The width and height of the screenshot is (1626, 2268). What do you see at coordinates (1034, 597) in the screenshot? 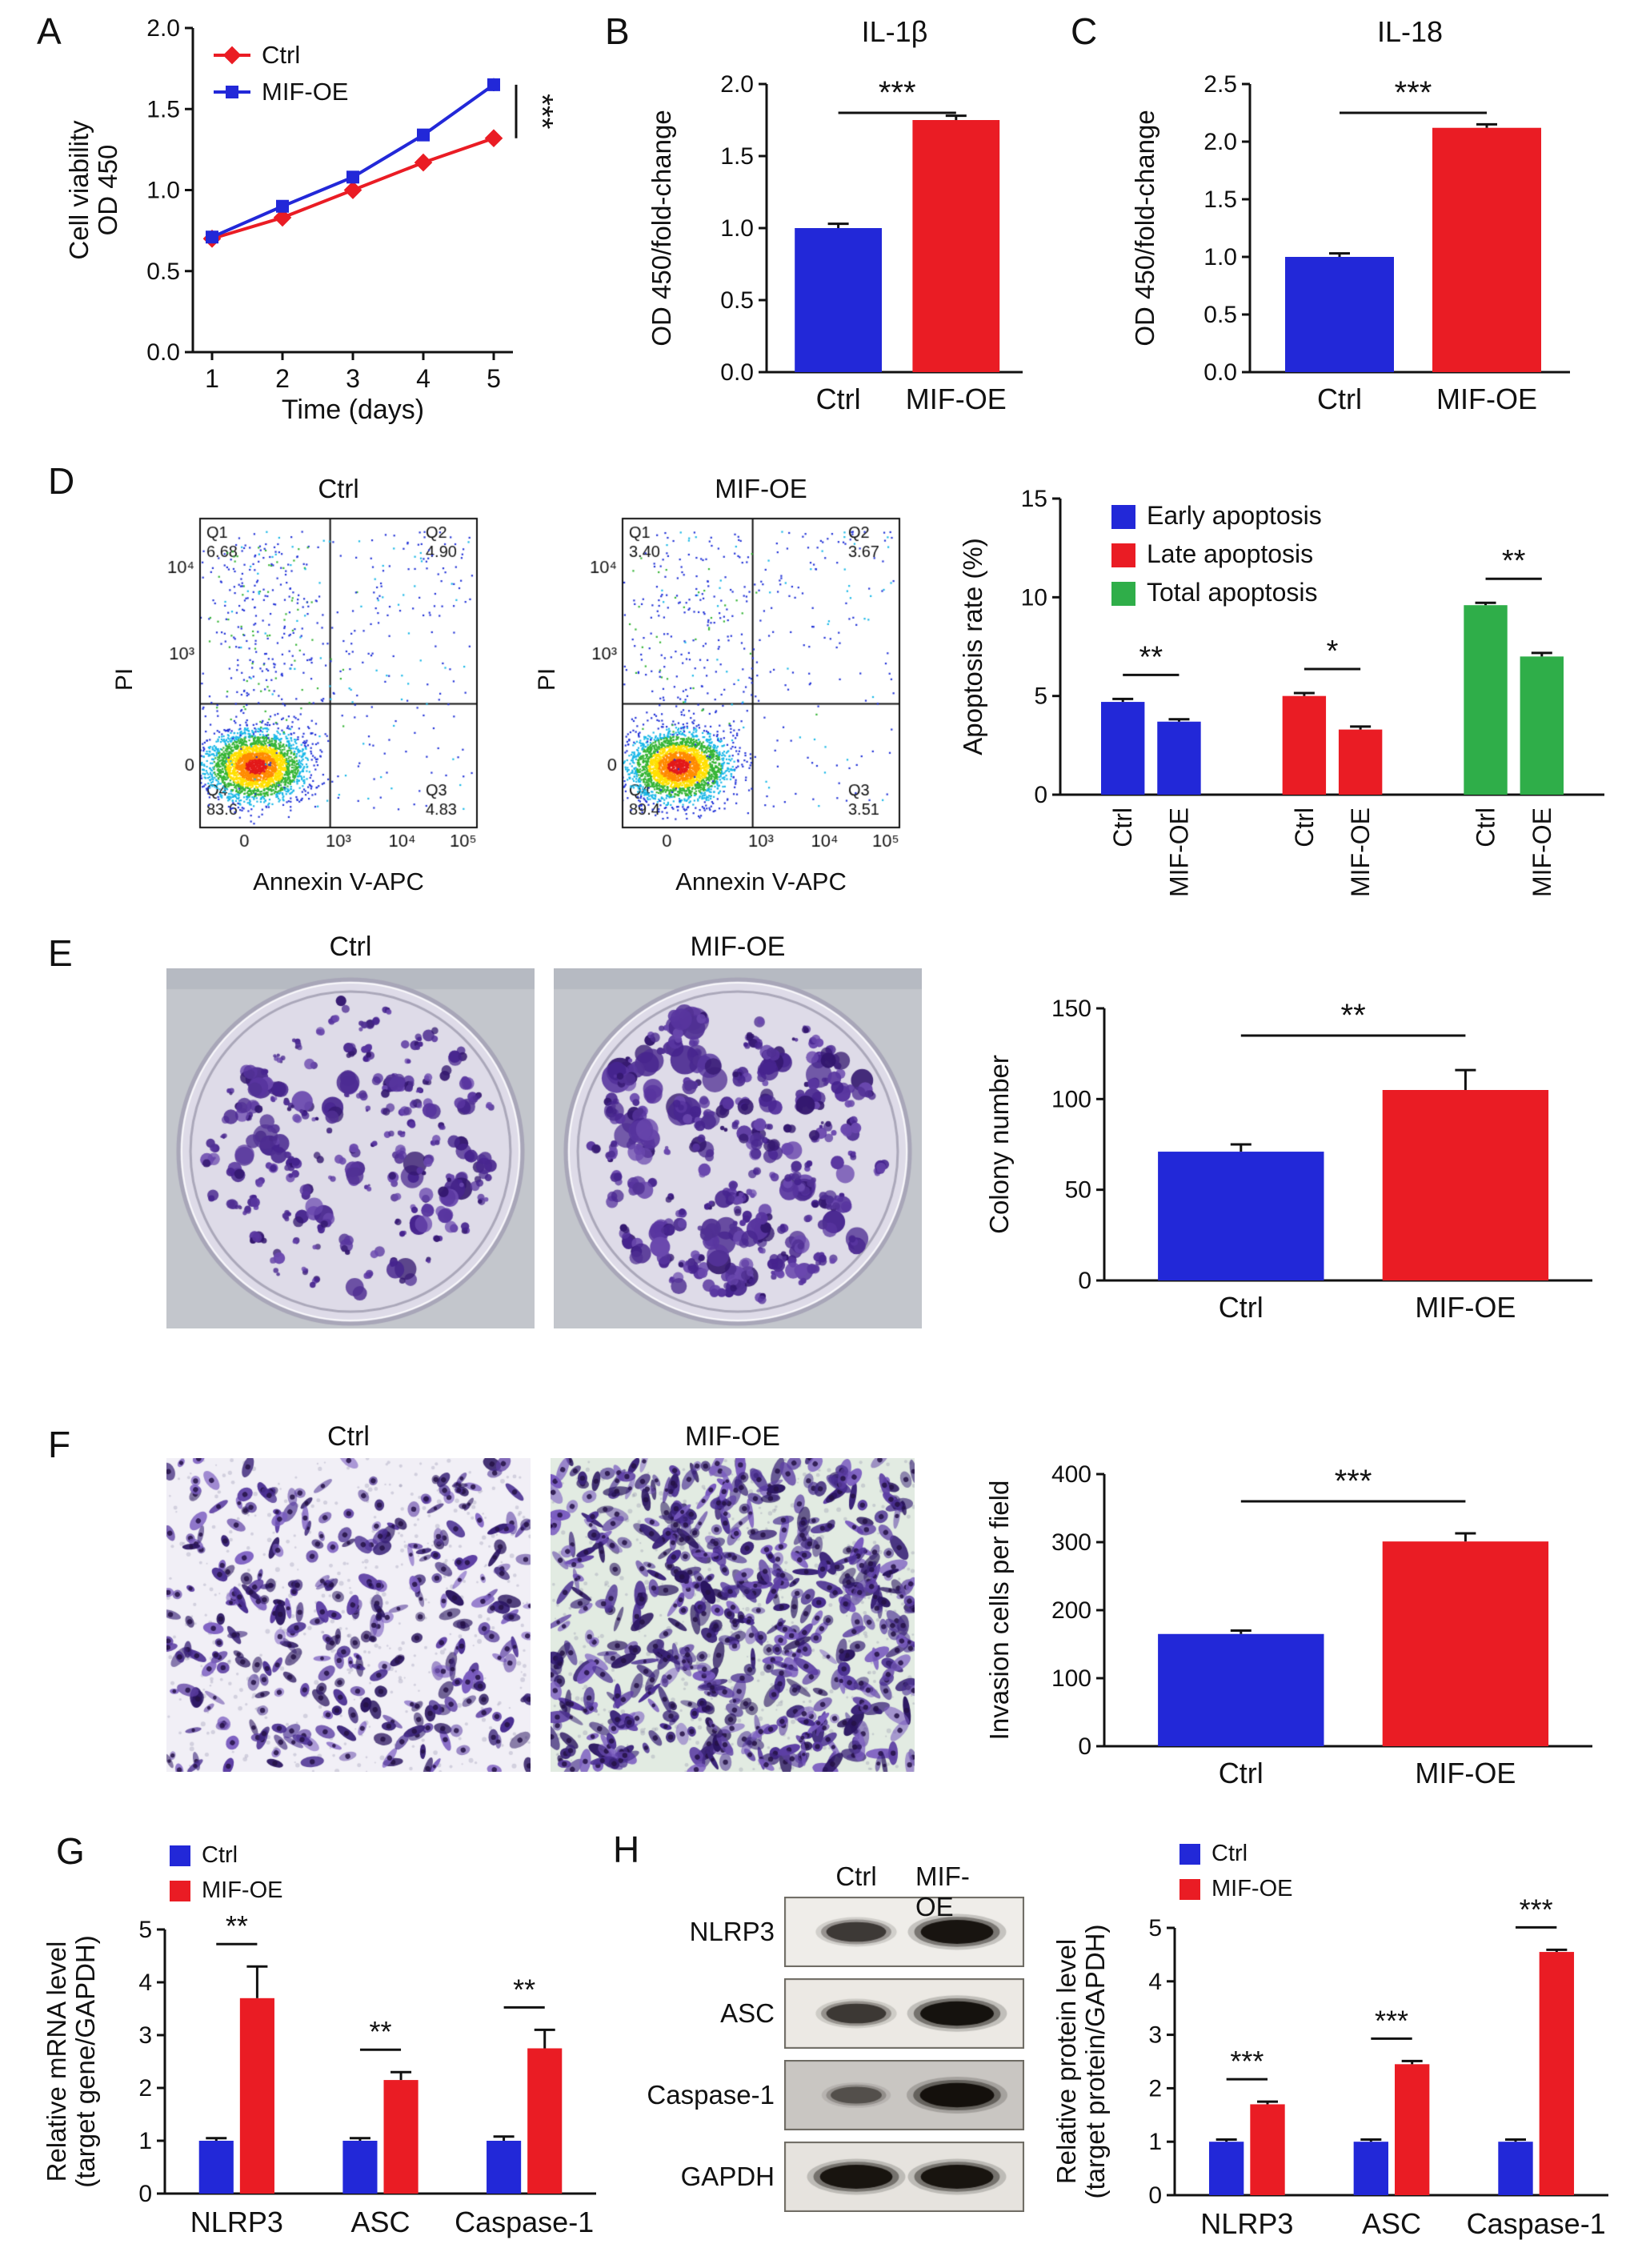
I see `svg-text: 10` at bounding box center [1034, 597].